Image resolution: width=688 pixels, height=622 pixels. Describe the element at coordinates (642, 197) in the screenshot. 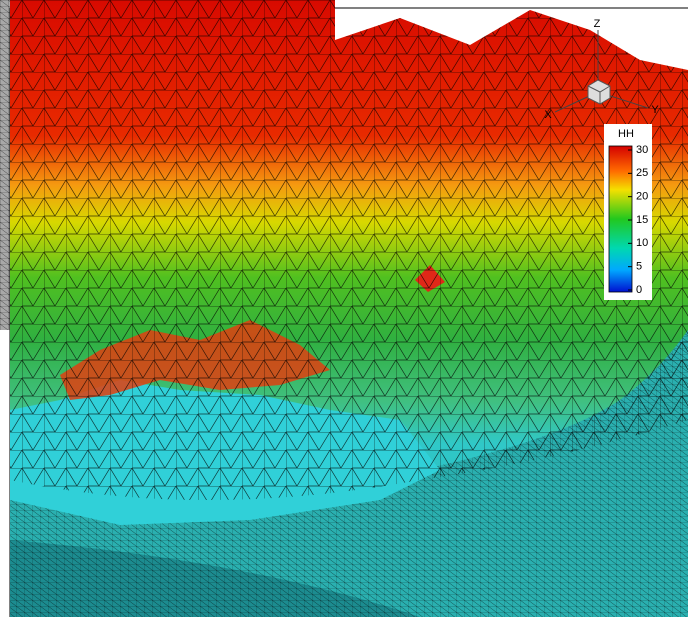

I see `colorbar-tick-label: 20` at that location.